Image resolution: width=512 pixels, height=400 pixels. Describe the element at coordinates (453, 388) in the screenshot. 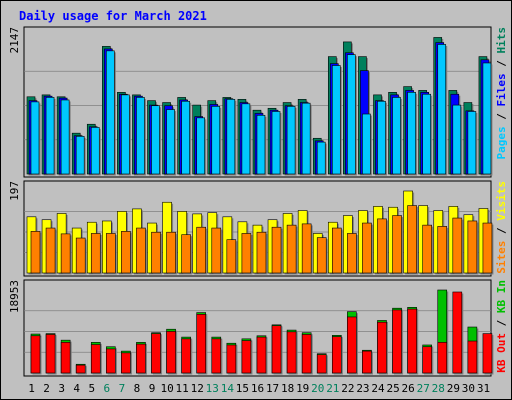

I see `day-label: 29` at that location.